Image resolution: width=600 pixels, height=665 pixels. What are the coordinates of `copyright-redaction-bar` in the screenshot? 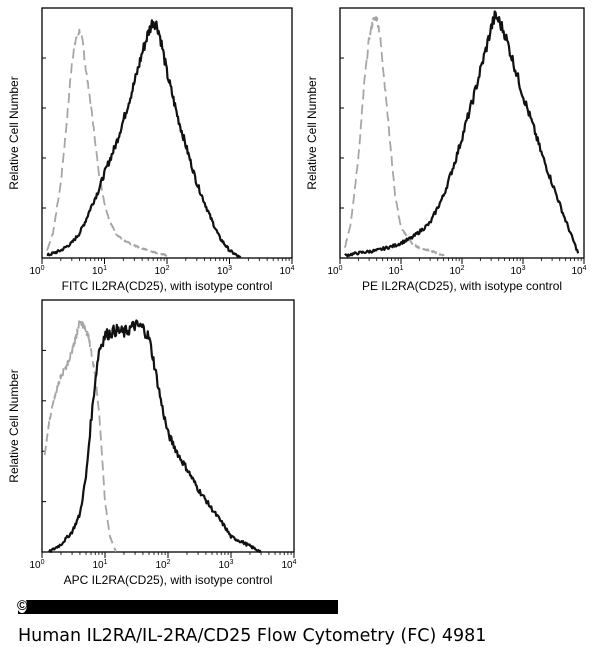 It's located at (178, 607).